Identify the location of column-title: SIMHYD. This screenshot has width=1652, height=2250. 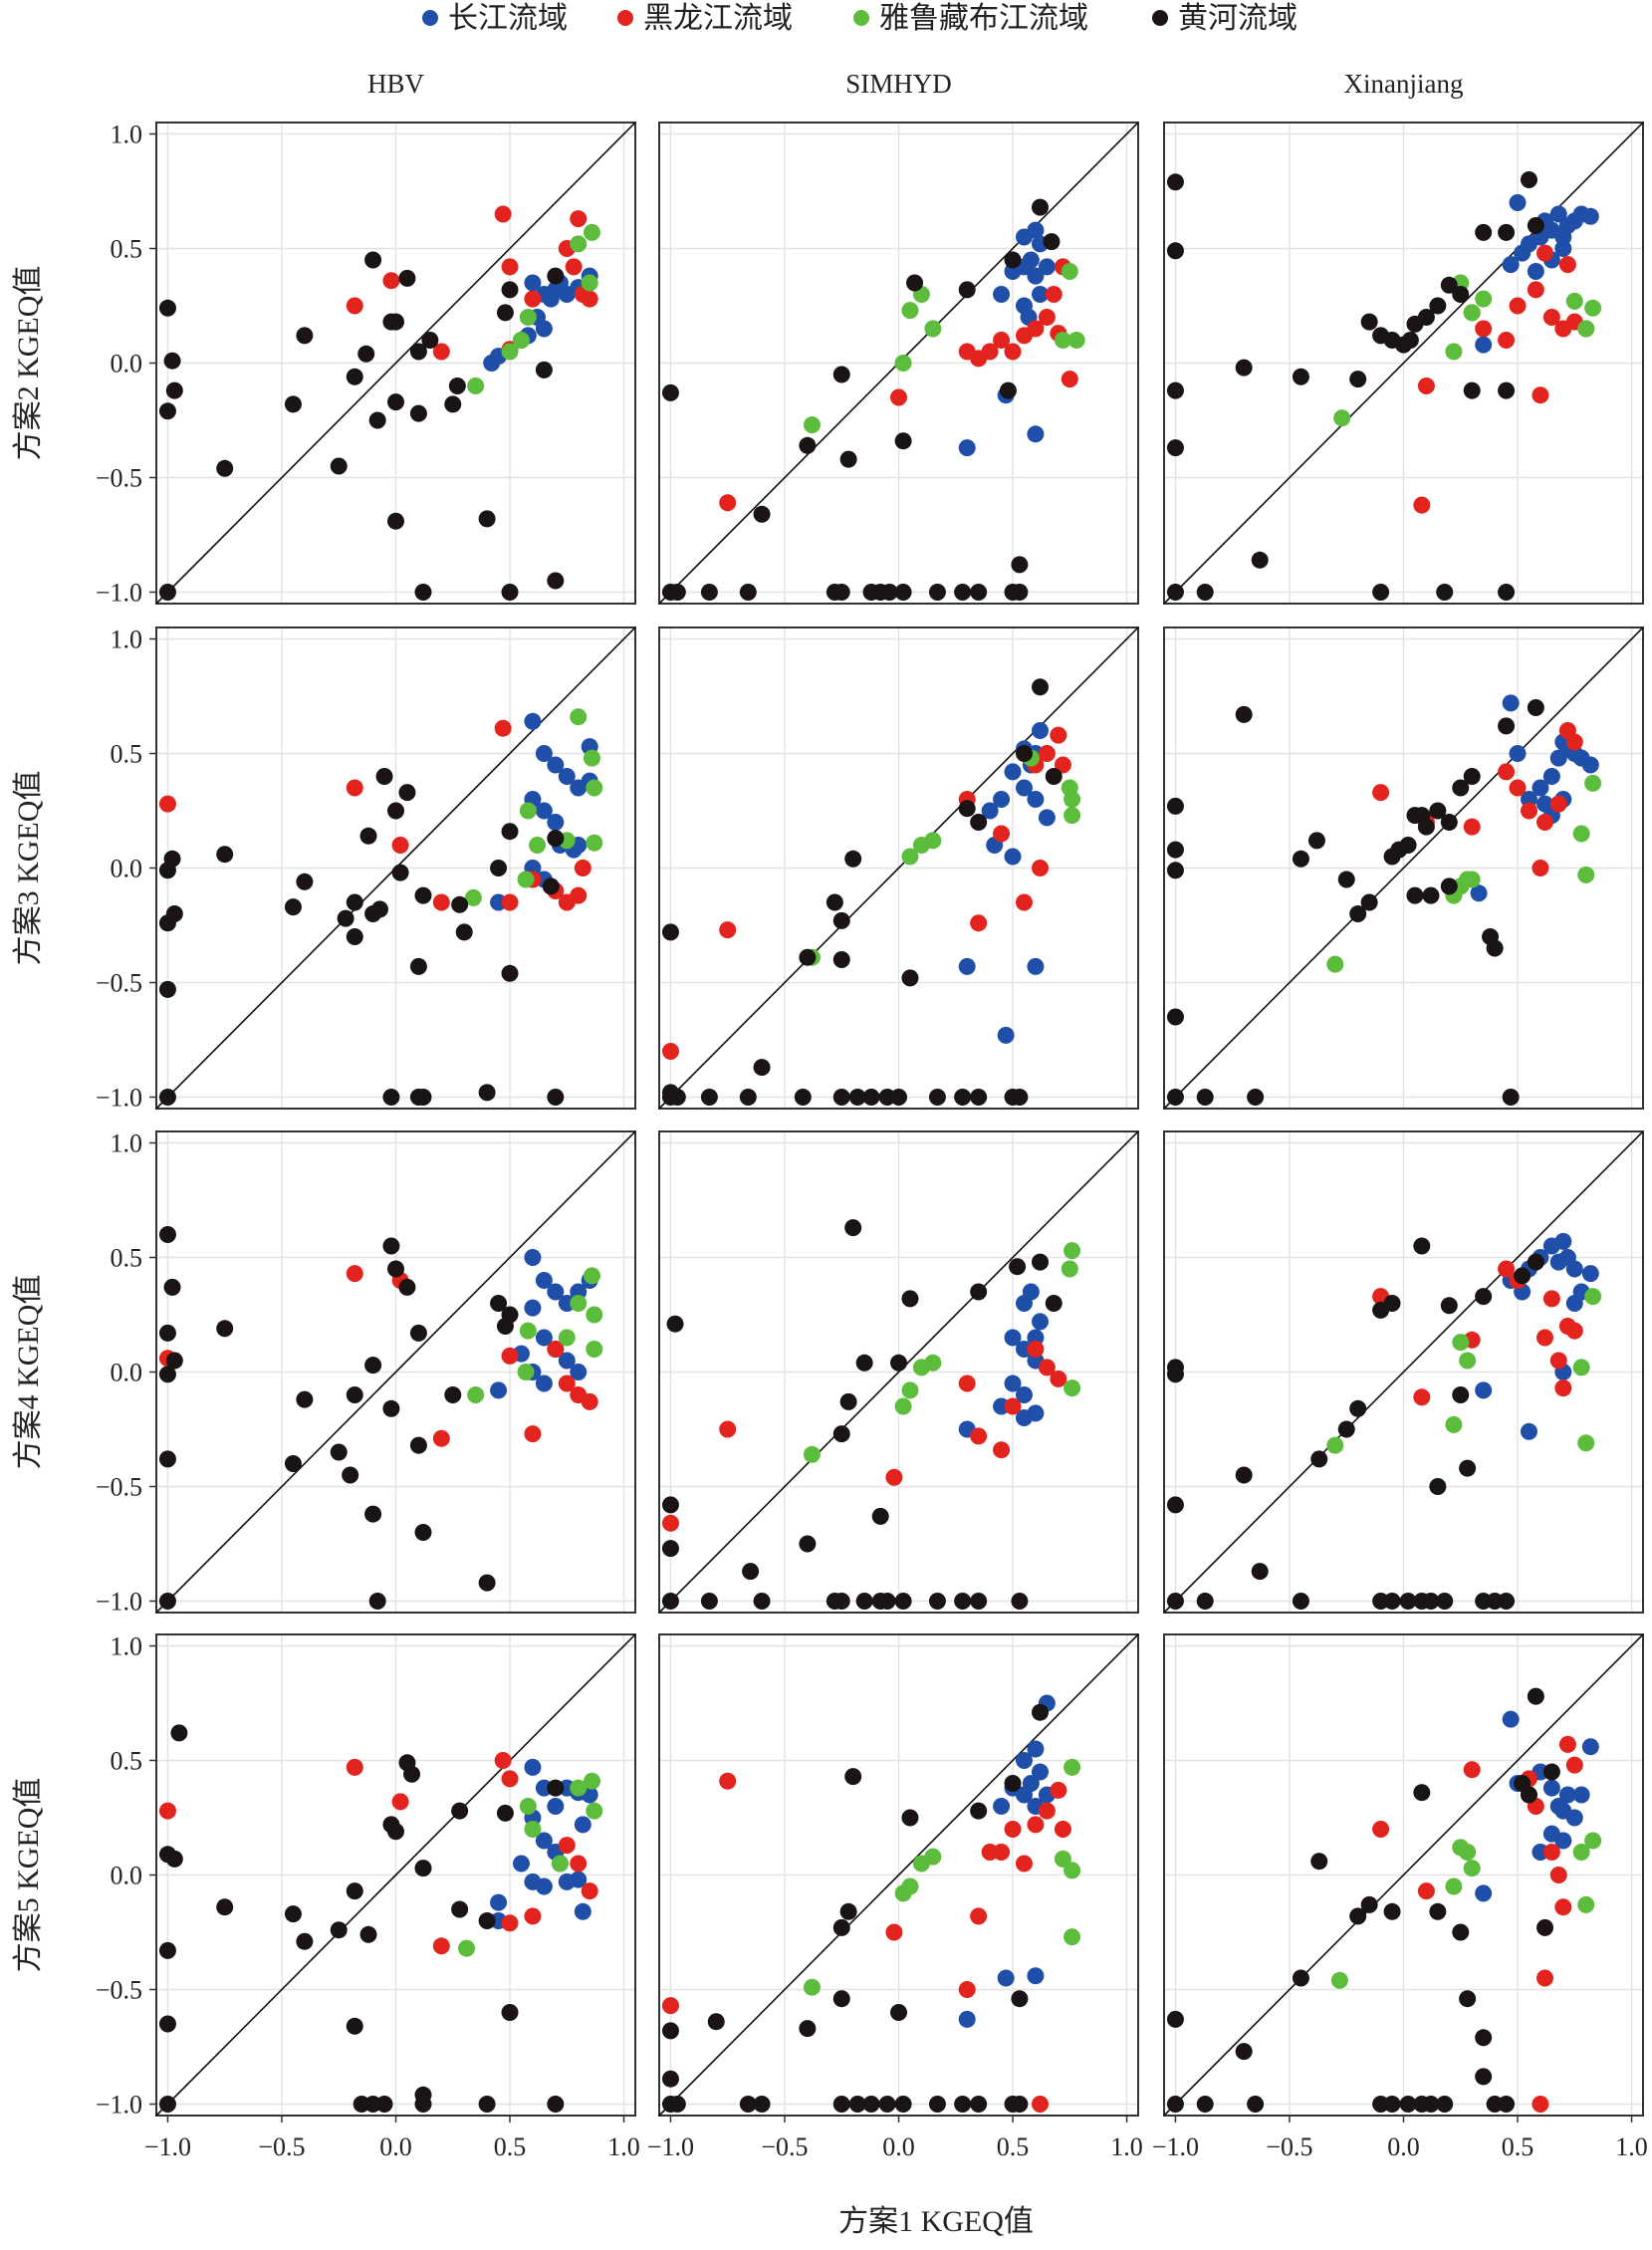
(899, 84).